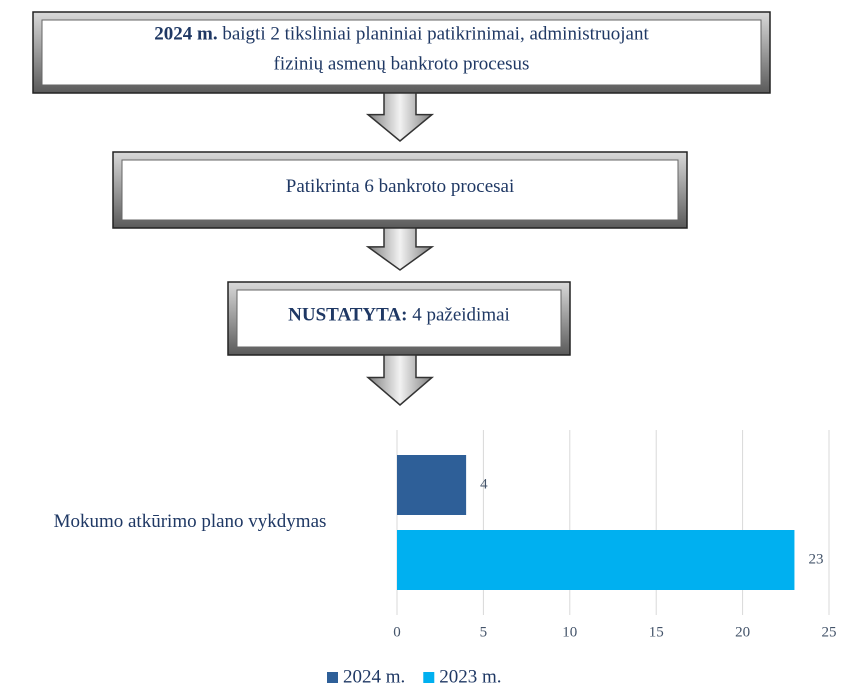 The height and width of the screenshot is (690, 848). I want to click on x-tick-label: 0, so click(397, 632).